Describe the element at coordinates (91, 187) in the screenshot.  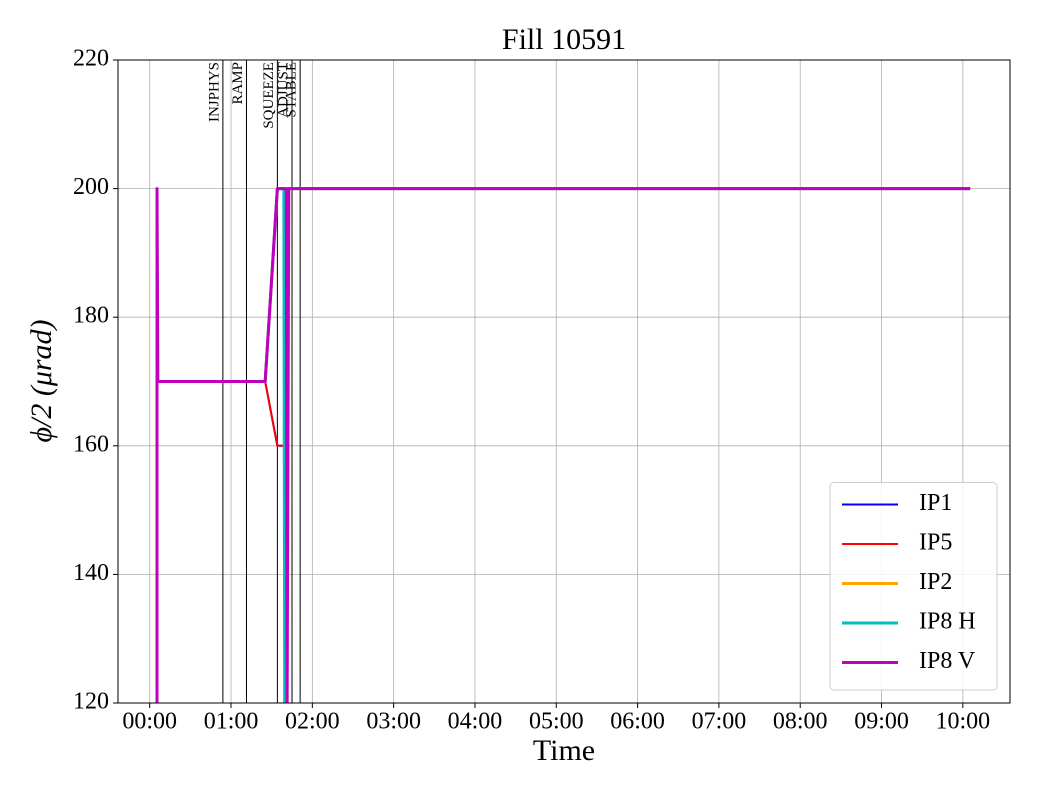
I see `y-tick-label: 200` at that location.